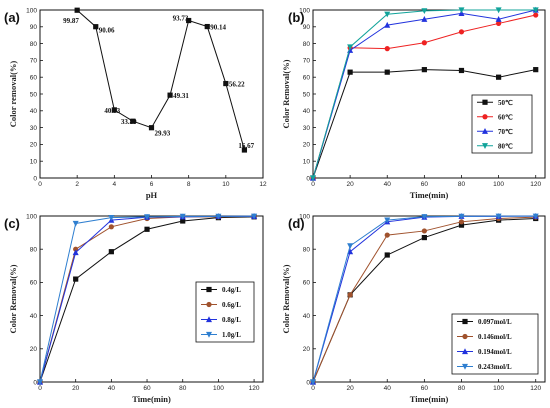 Image resolution: width=550 pixels, height=408 pixels. Describe the element at coordinates (296, 17) in the screenshot. I see `panel-label: (b)` at that location.